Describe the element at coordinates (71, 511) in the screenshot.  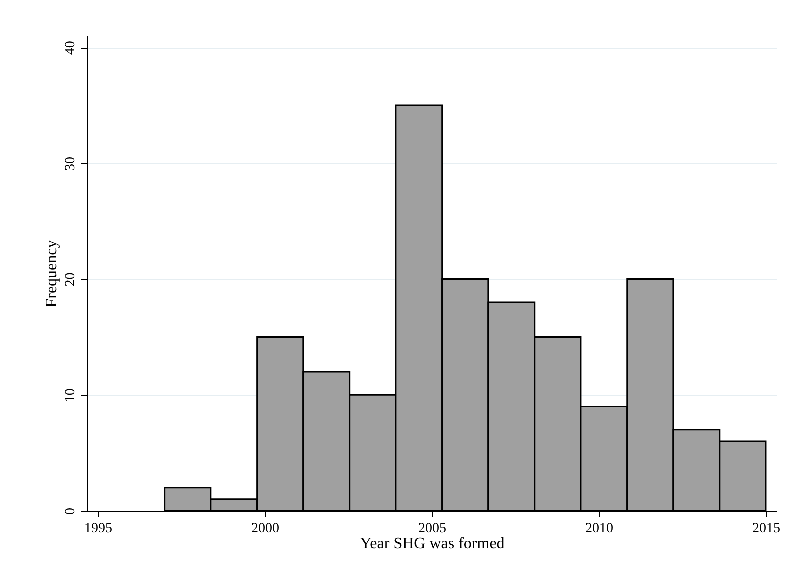
I see `y-tick-label: 0` at that location.